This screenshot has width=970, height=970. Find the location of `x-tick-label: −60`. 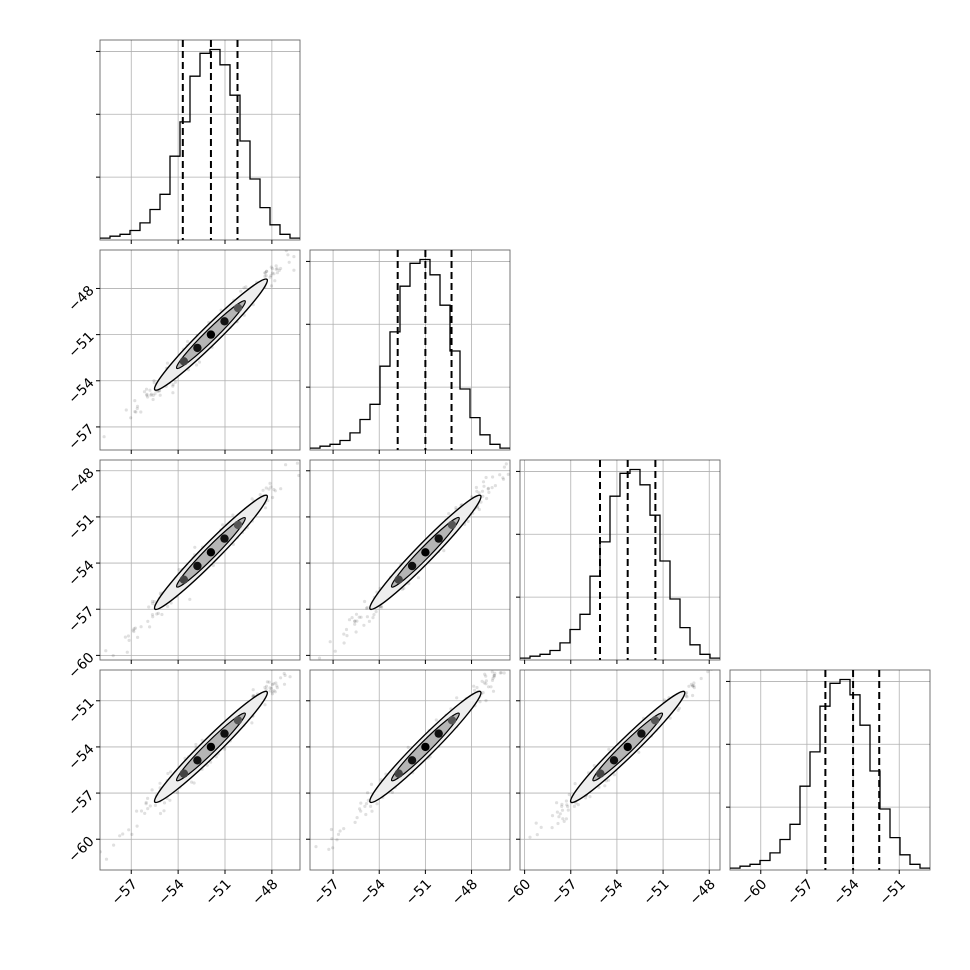

x-tick-label: −60 is located at coordinates (754, 892).